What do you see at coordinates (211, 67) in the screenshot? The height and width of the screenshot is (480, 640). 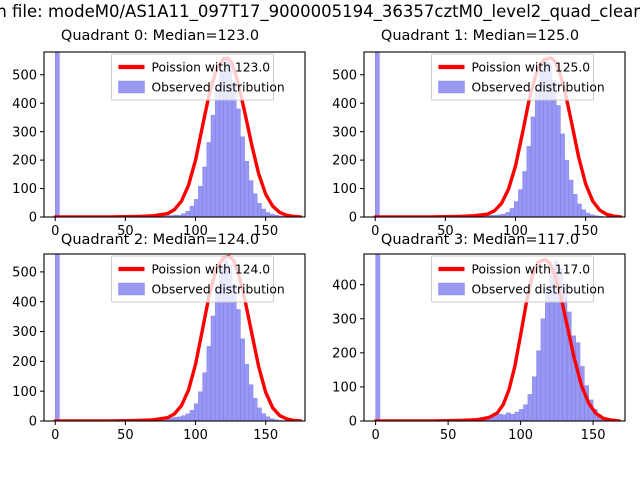 I see `legend-entry-label: Poission with 123.0` at bounding box center [211, 67].